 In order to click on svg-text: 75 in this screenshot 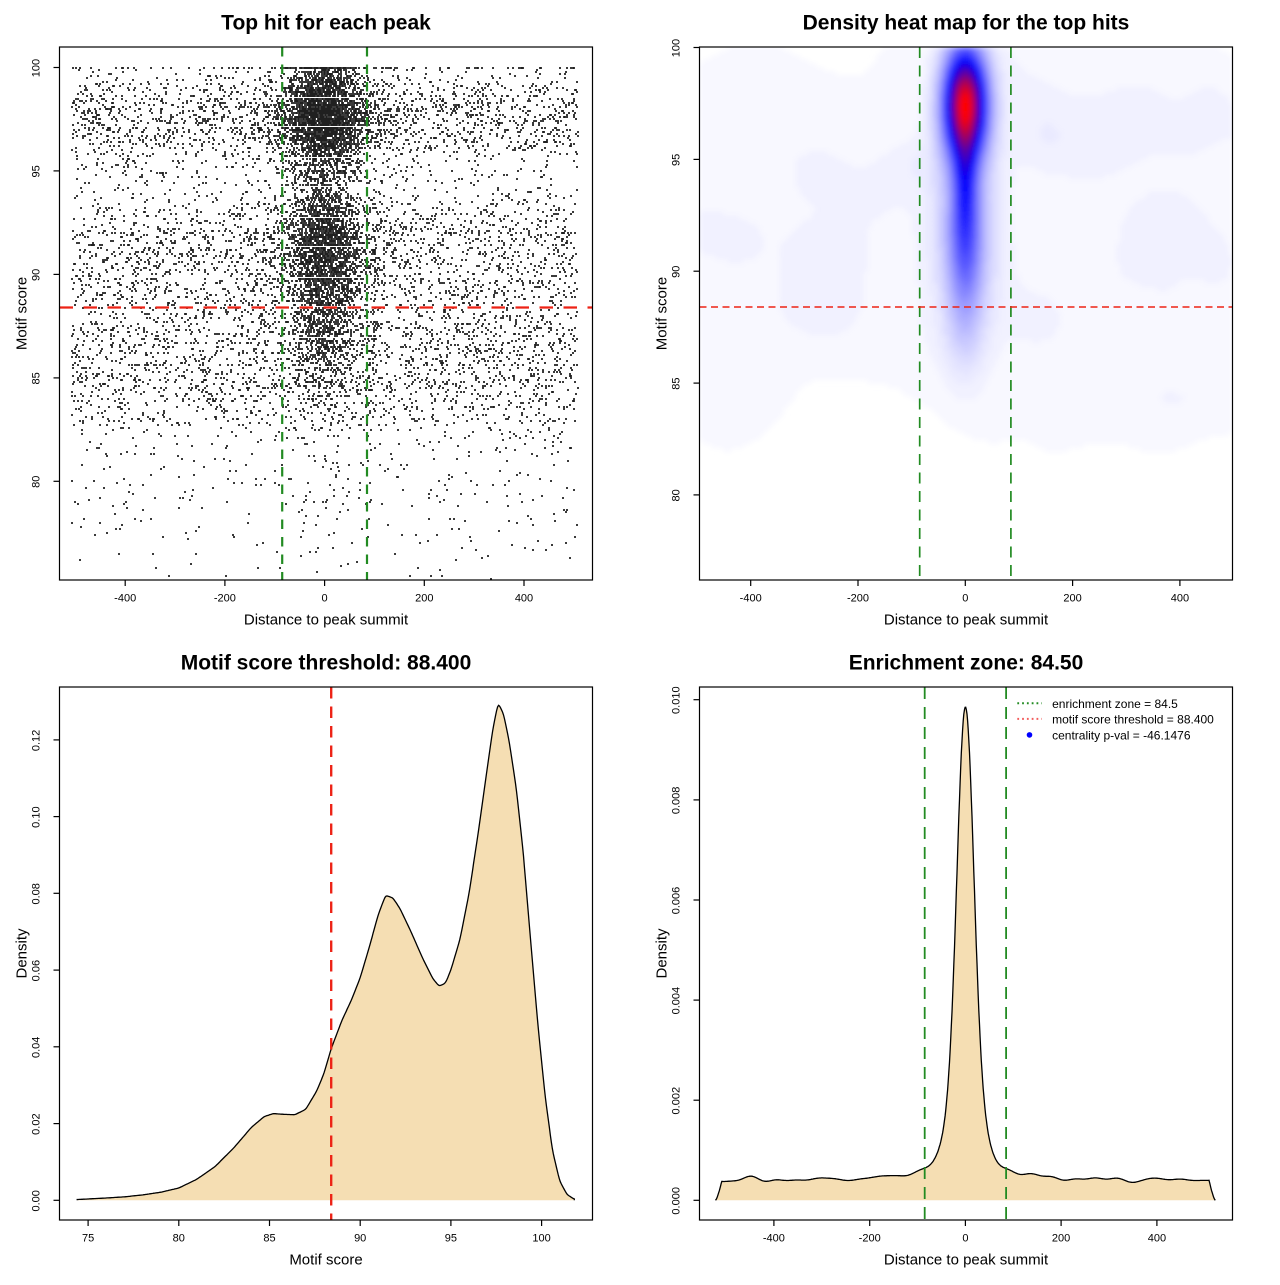, I will do `click(88, 1239)`.